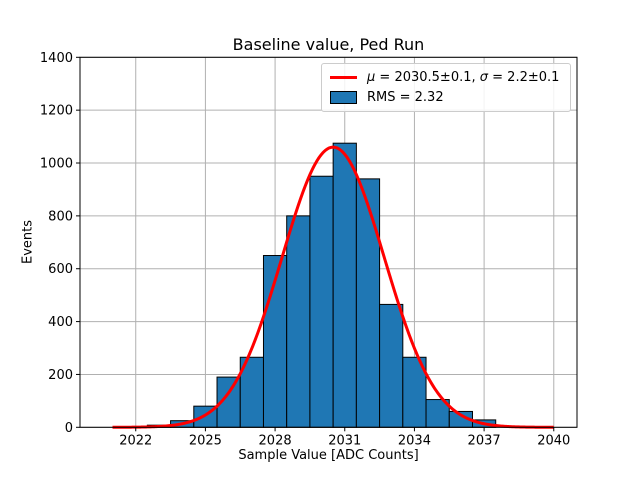  Describe the element at coordinates (405, 97) in the screenshot. I see `hist-label: RMS = 2.32` at that location.